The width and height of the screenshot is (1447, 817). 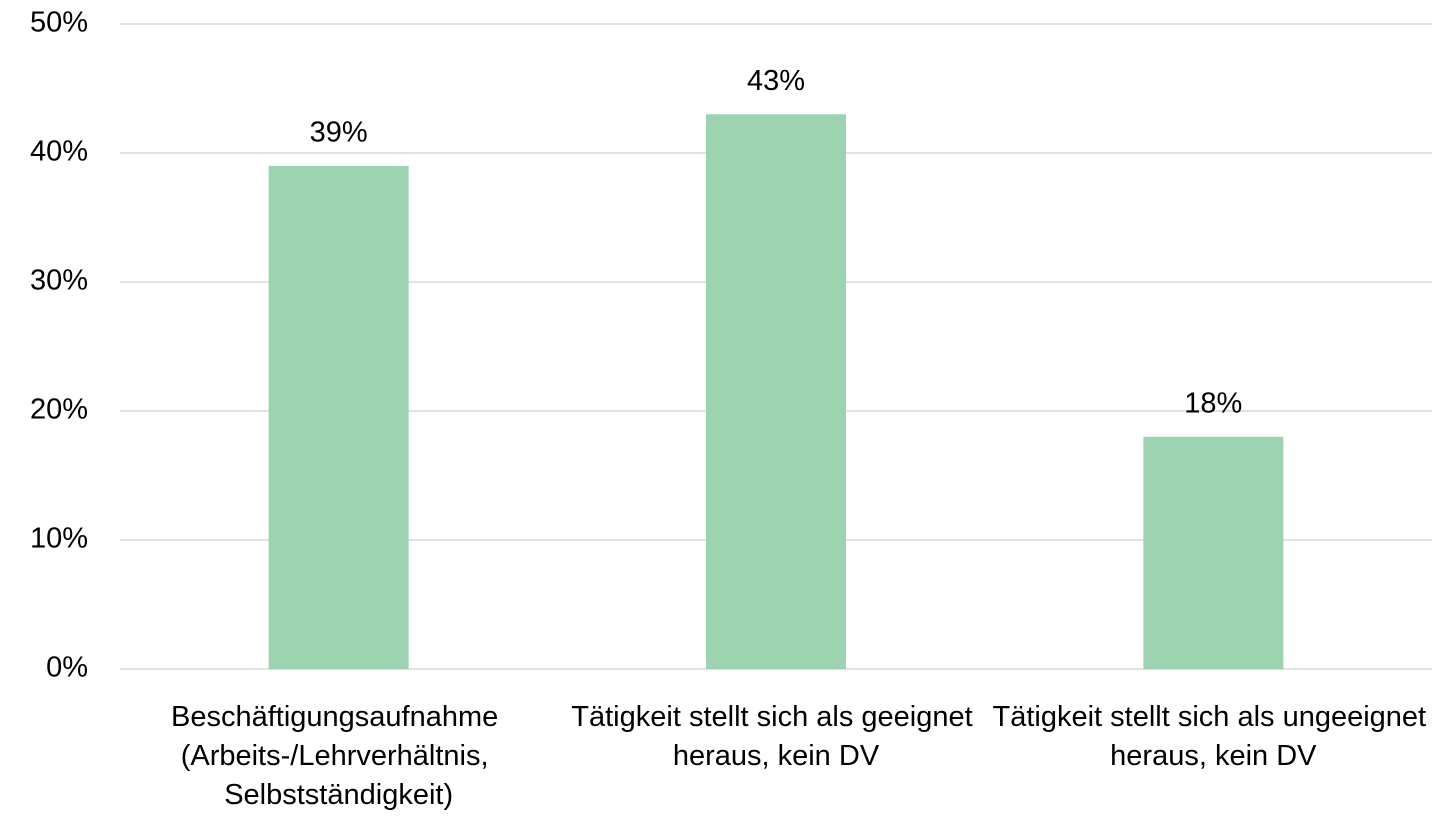 What do you see at coordinates (59, 539) in the screenshot?
I see `y-tick-label: 10%` at bounding box center [59, 539].